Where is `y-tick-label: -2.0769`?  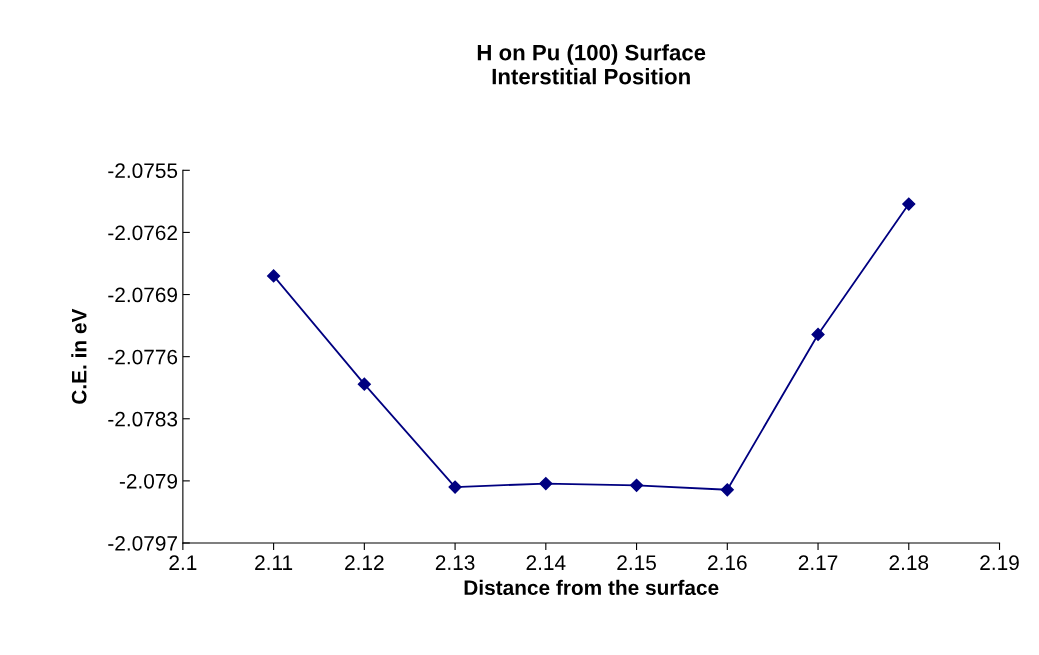 y-tick-label: -2.0769 is located at coordinates (143, 295).